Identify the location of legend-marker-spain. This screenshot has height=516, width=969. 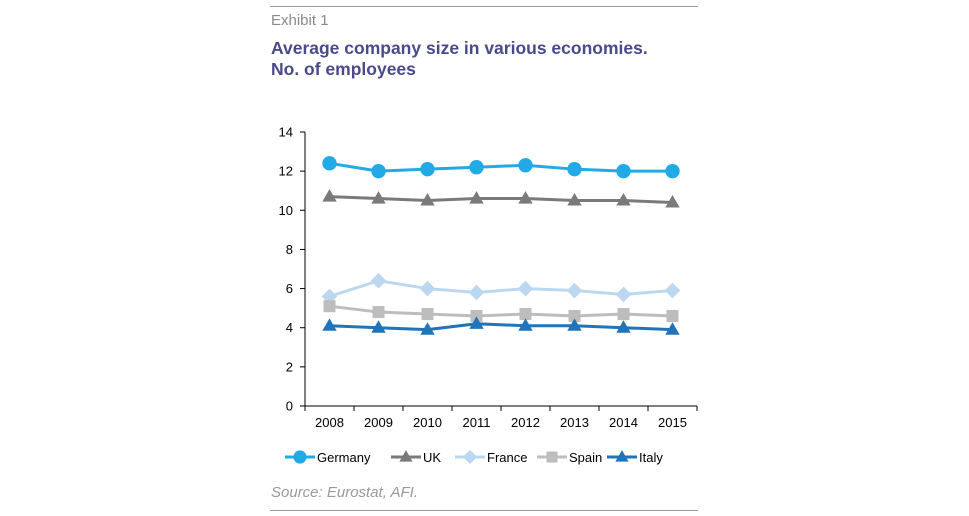
(552, 457).